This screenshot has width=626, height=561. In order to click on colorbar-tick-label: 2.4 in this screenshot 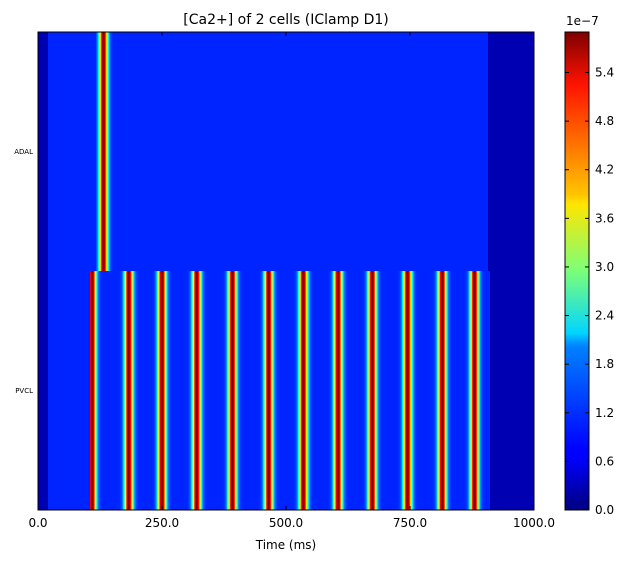, I will do `click(604, 316)`.